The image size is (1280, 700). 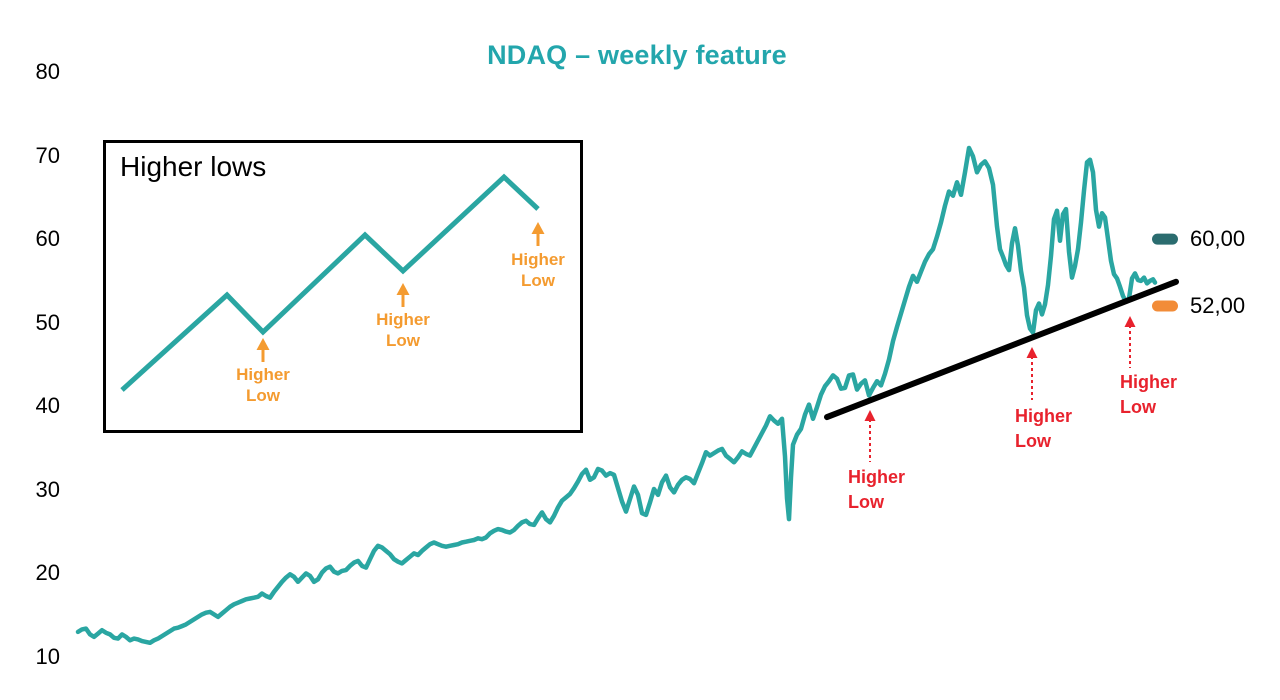 I want to click on higher-low-label-3: Higher Low, so click(x=1148, y=395).